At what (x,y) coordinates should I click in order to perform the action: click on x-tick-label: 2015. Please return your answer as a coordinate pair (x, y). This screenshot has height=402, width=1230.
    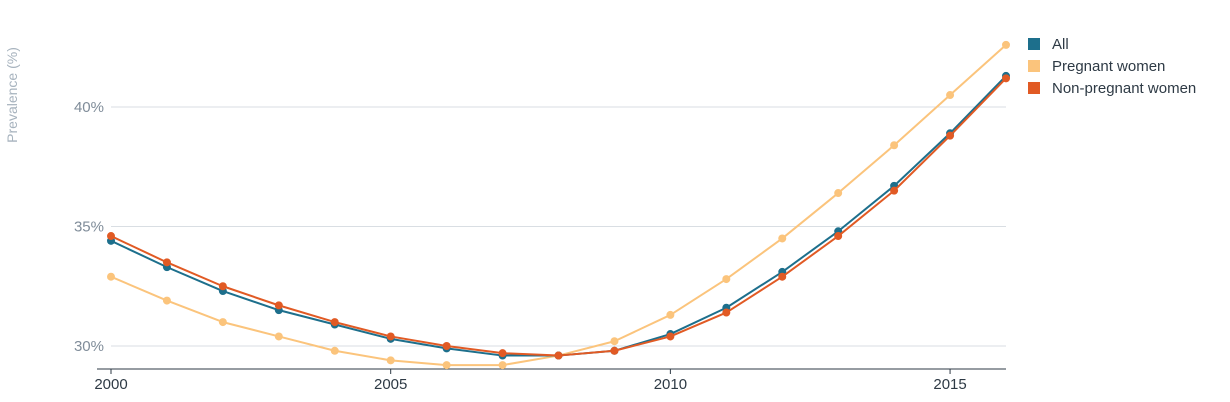
    Looking at the image, I should click on (949, 384).